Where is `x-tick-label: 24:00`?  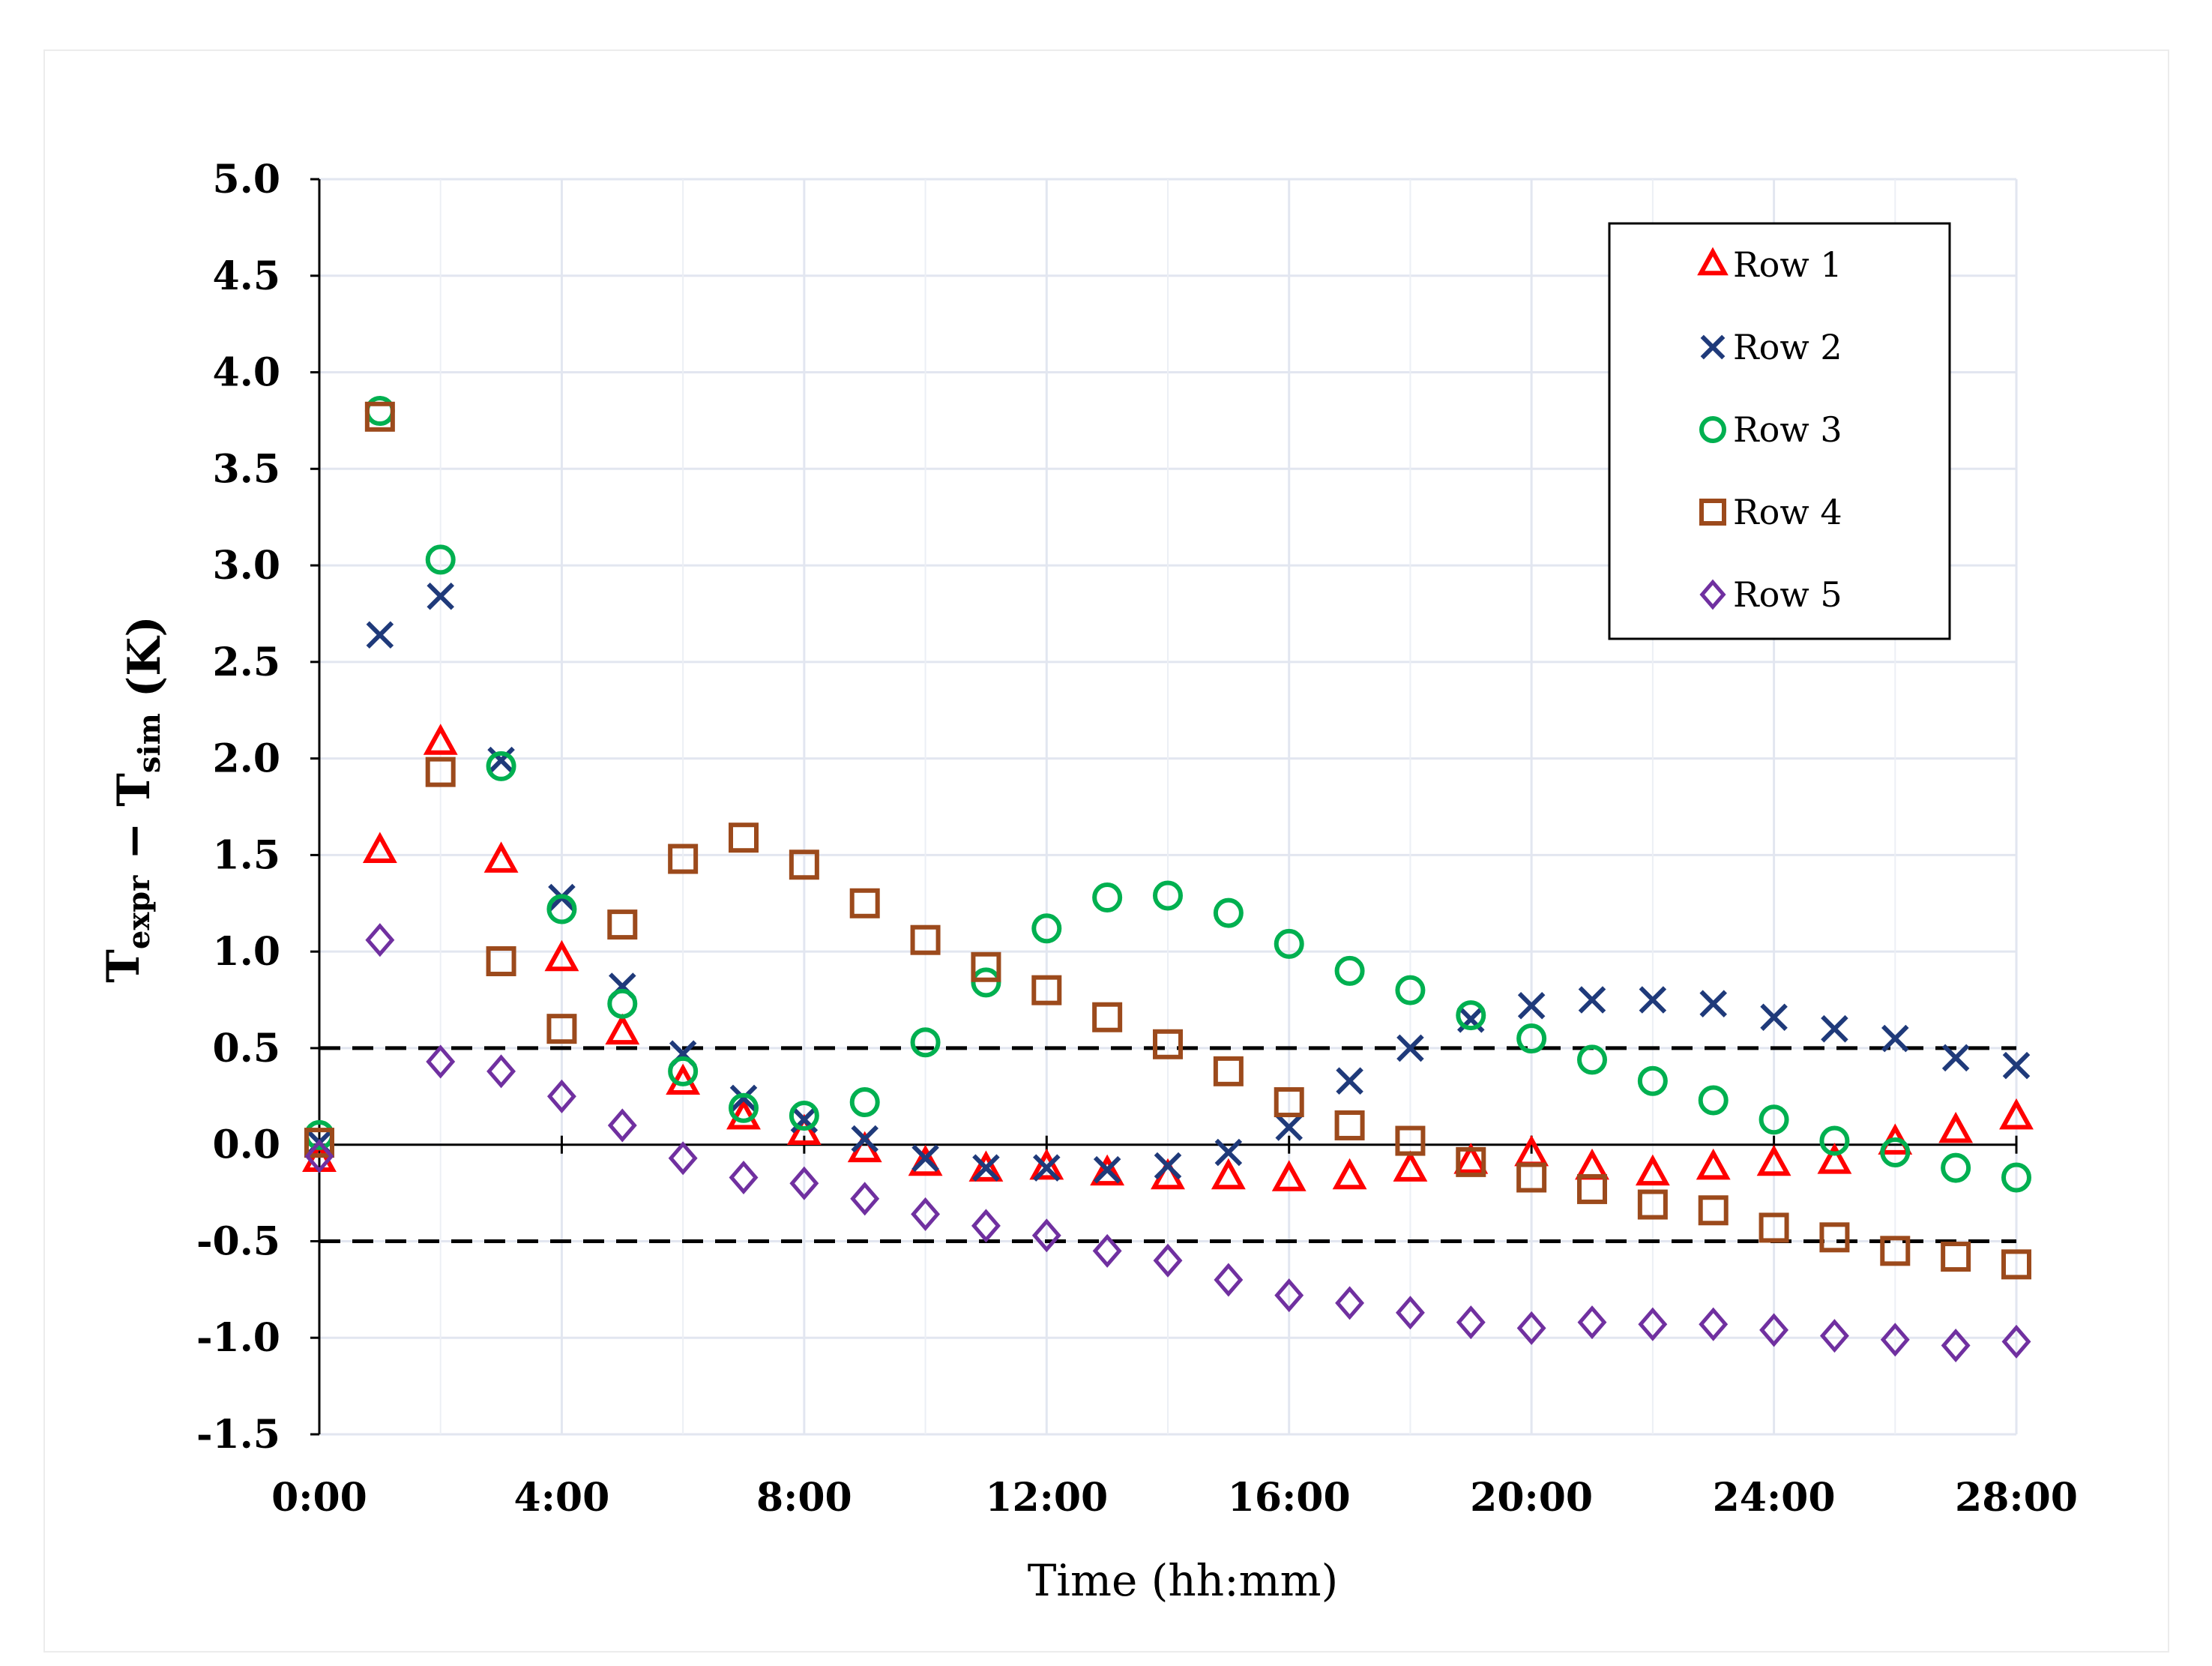 x-tick-label: 24:00 is located at coordinates (1774, 1498).